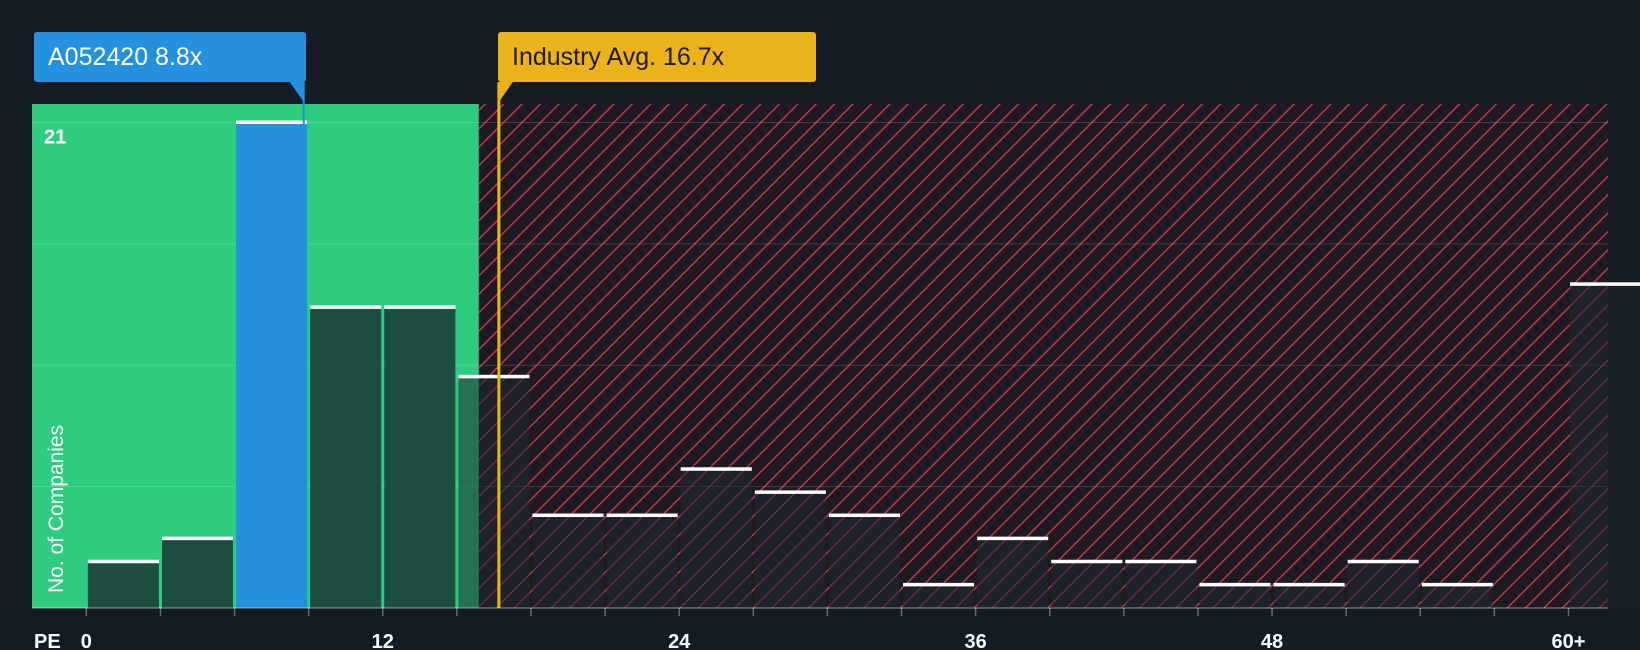 Image resolution: width=1640 pixels, height=650 pixels. What do you see at coordinates (56, 509) in the screenshot?
I see `y-axis-label: No. of Companies` at bounding box center [56, 509].